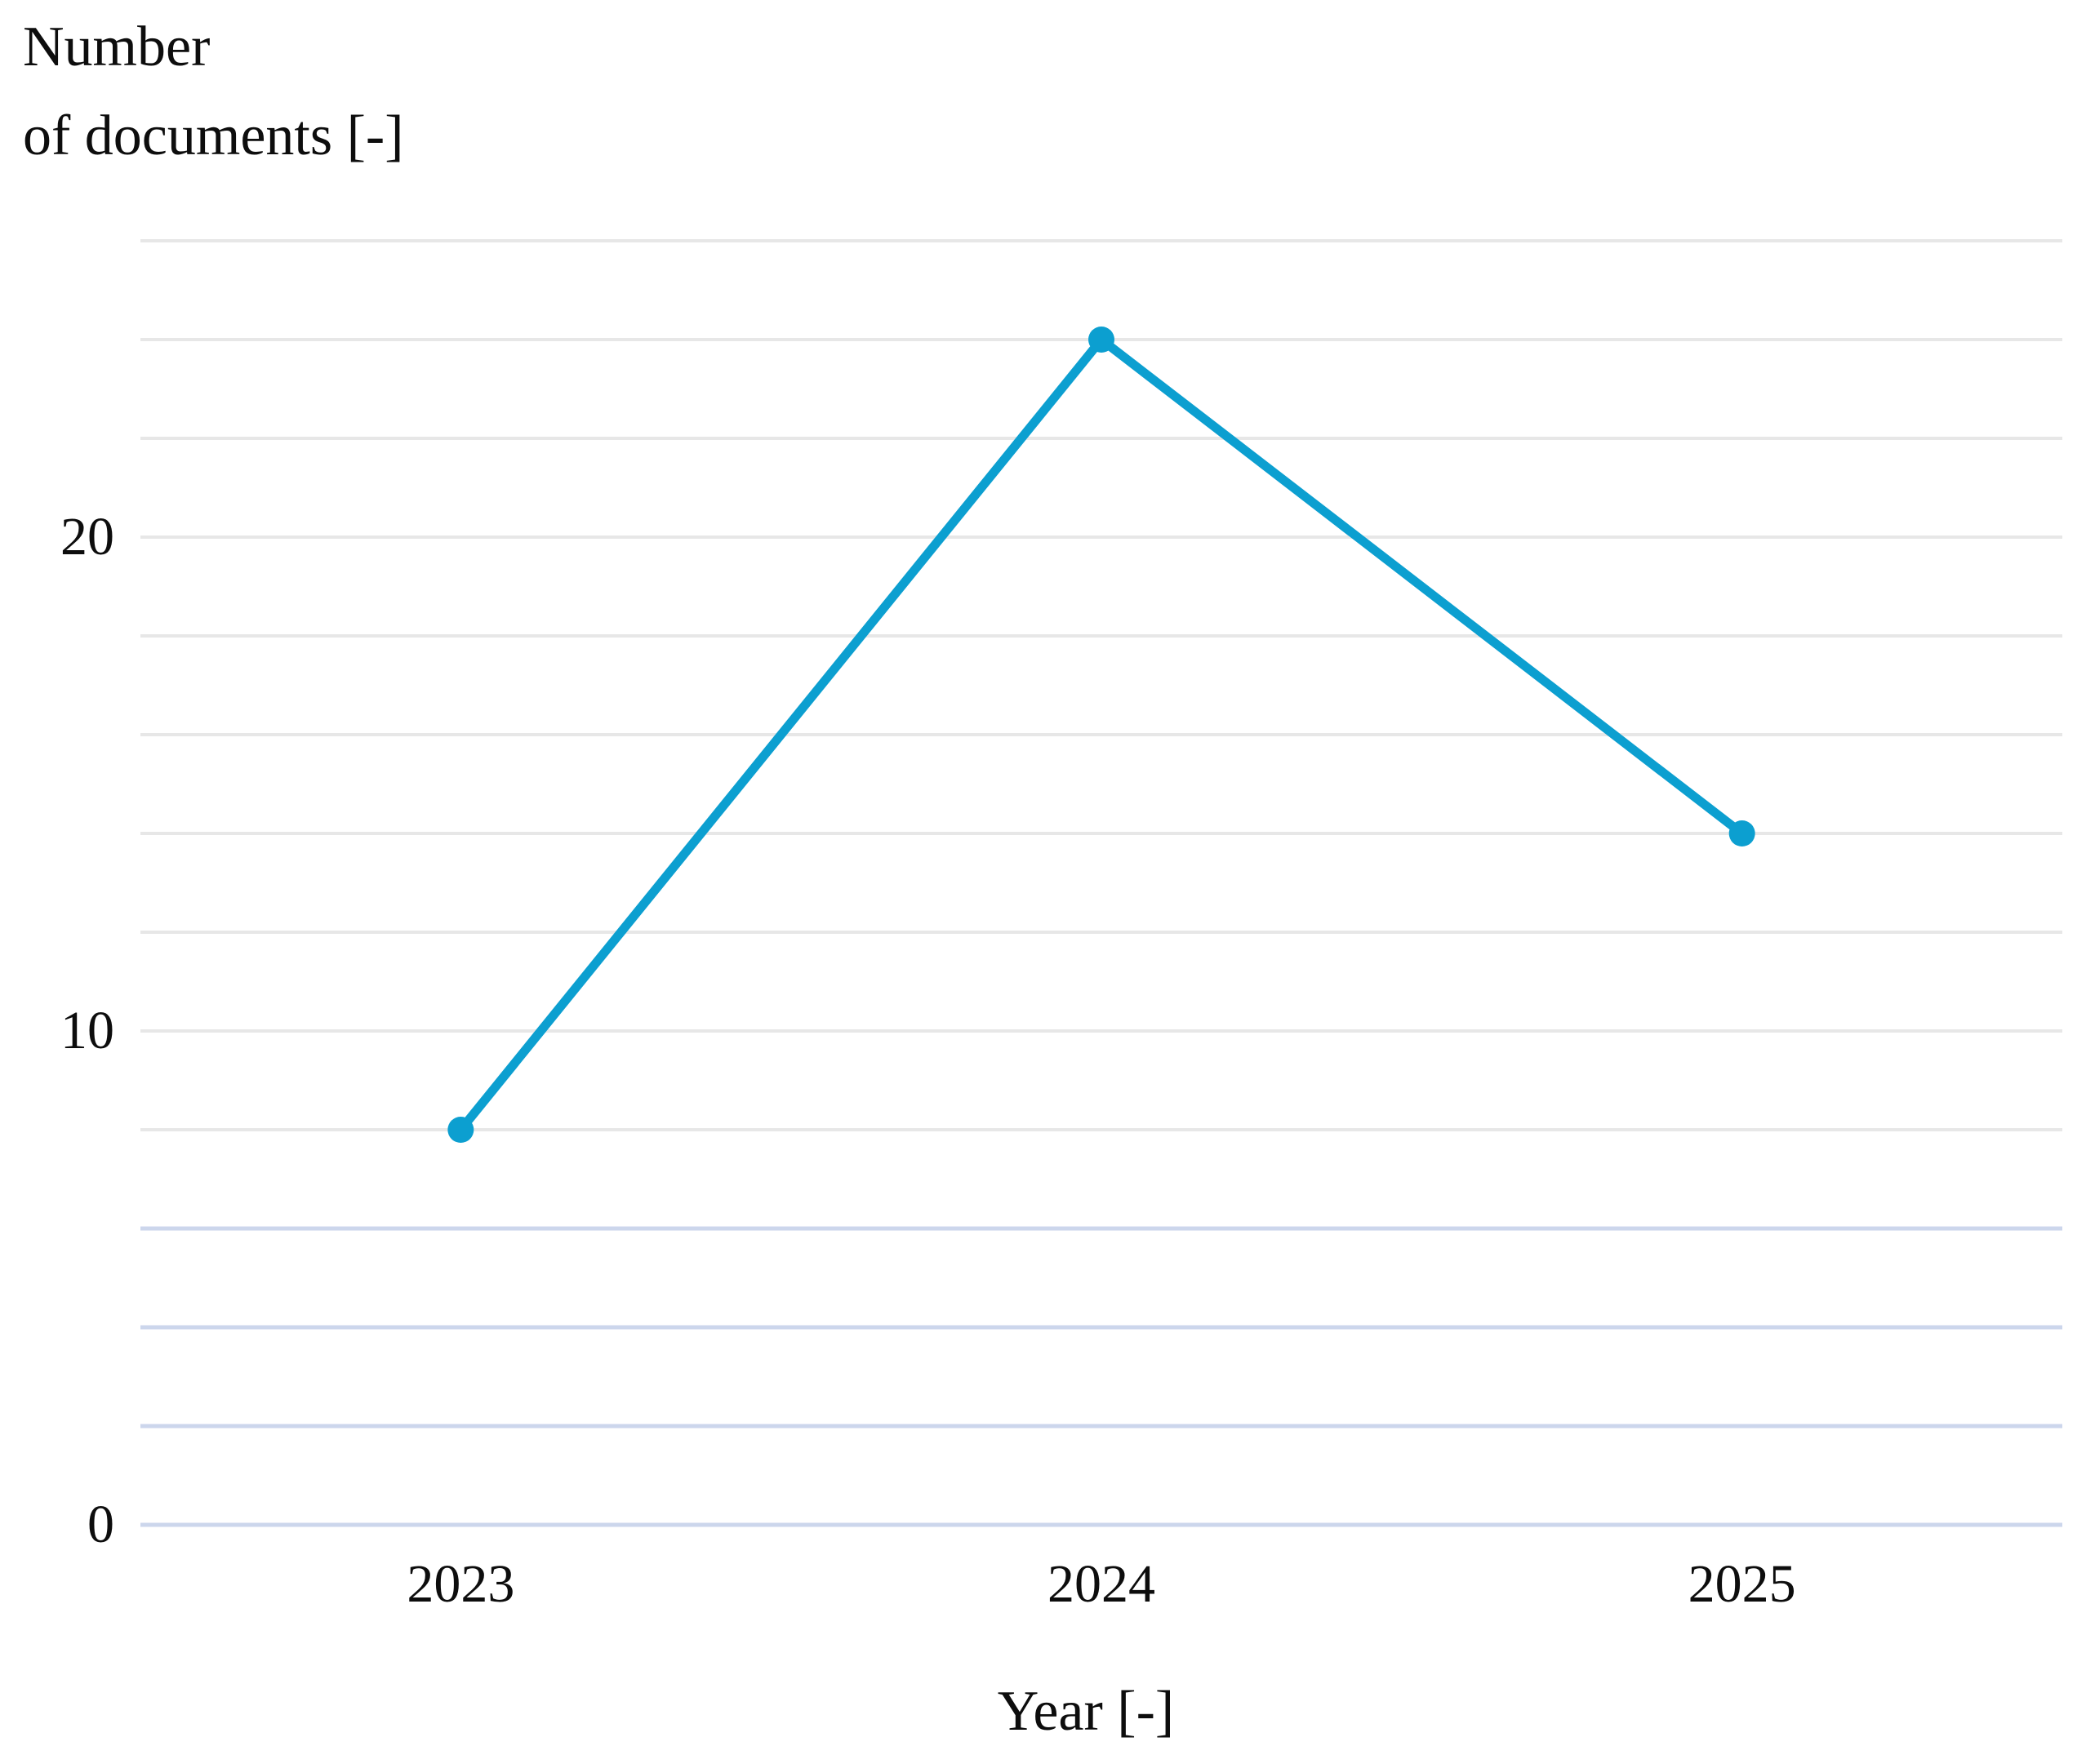 The image size is (2086, 1764). I want to click on y-axis-title-line2: of documents [-], so click(214, 135).